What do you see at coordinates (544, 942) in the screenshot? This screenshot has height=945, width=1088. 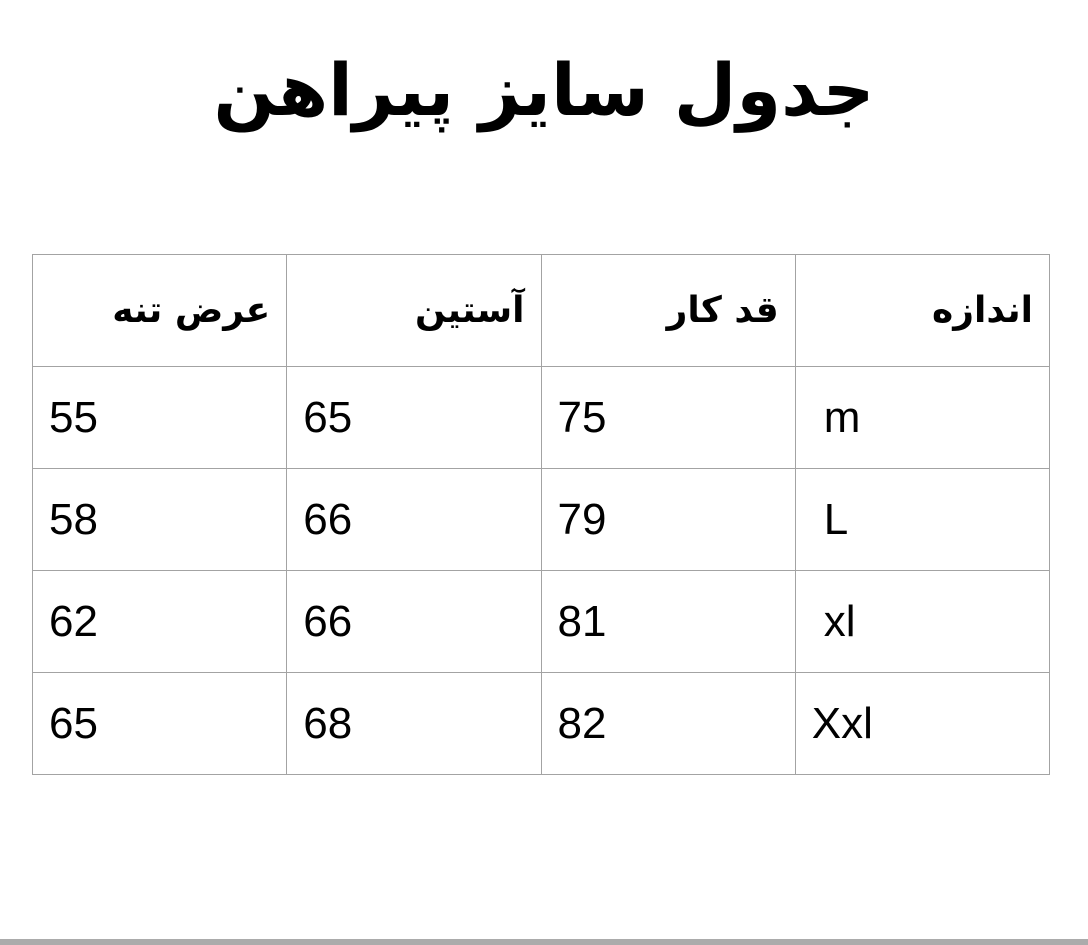 I see `bottom-bar` at bounding box center [544, 942].